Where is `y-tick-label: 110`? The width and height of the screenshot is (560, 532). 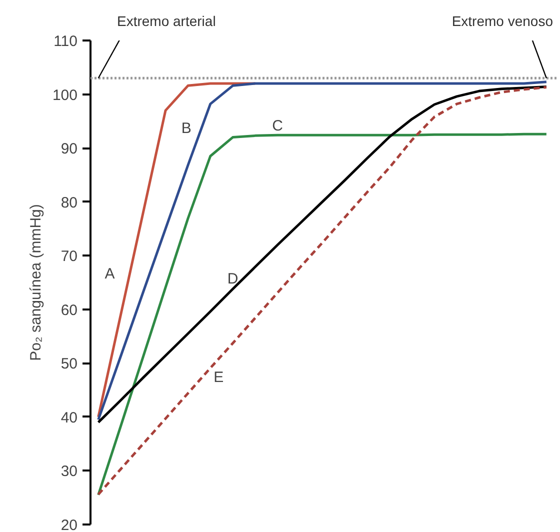
y-tick-label: 110 is located at coordinates (66, 41).